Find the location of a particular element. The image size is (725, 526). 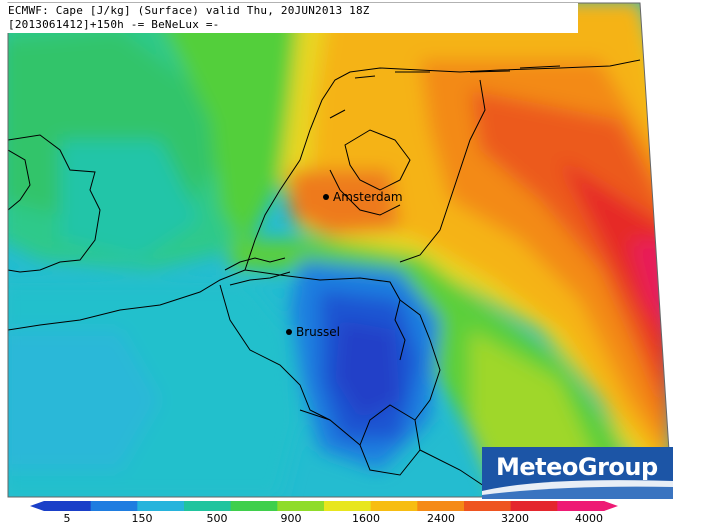

meteogroup-logo: MeteoGroup is located at coordinates (577, 473).